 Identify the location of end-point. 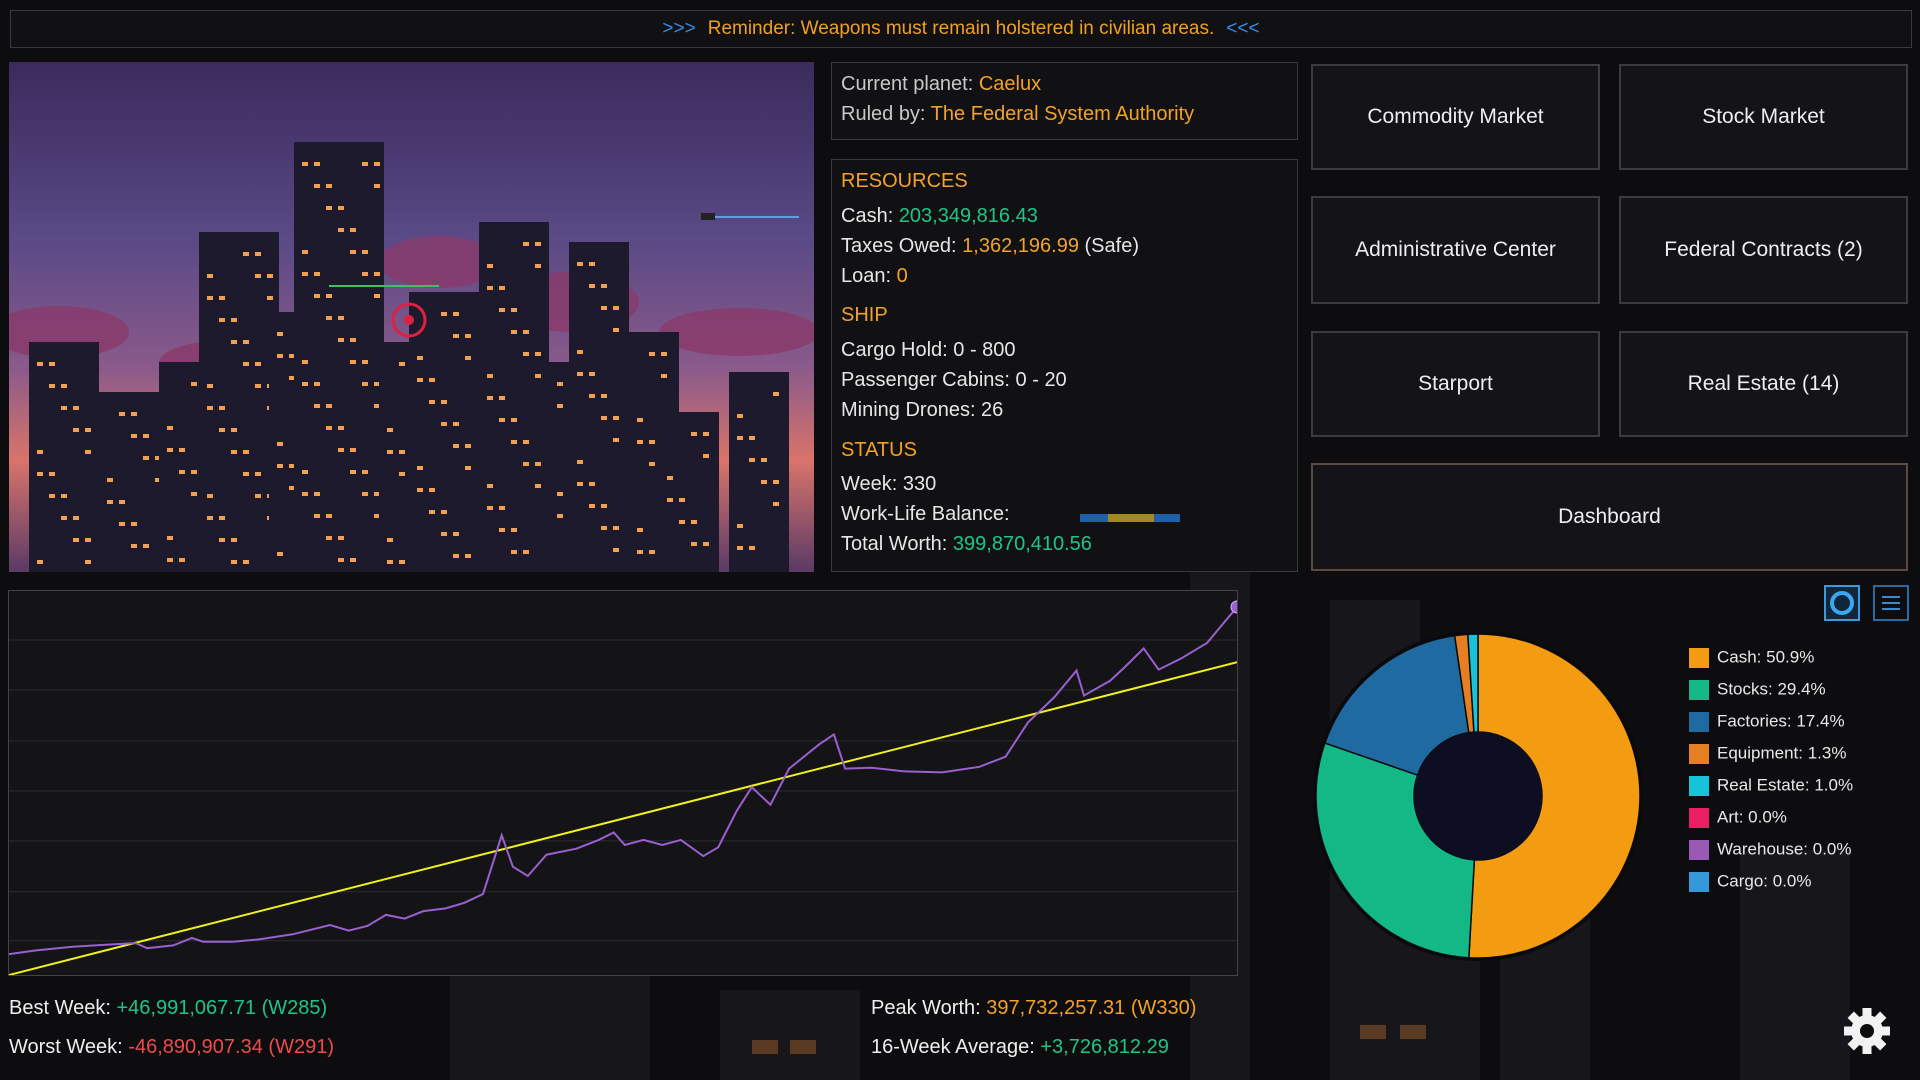
(1233, 607).